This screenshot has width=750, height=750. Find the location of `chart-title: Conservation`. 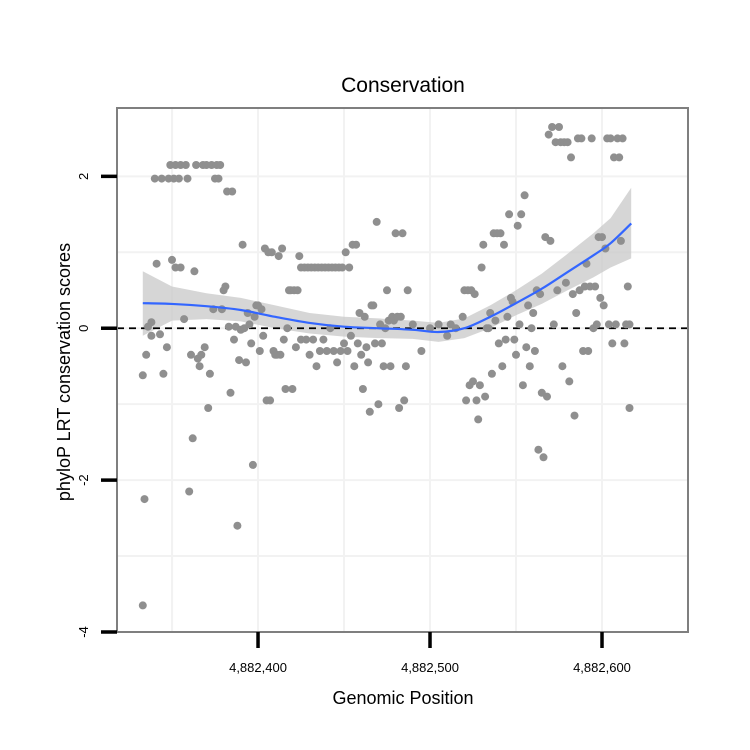

chart-title: Conservation is located at coordinates (403, 85).